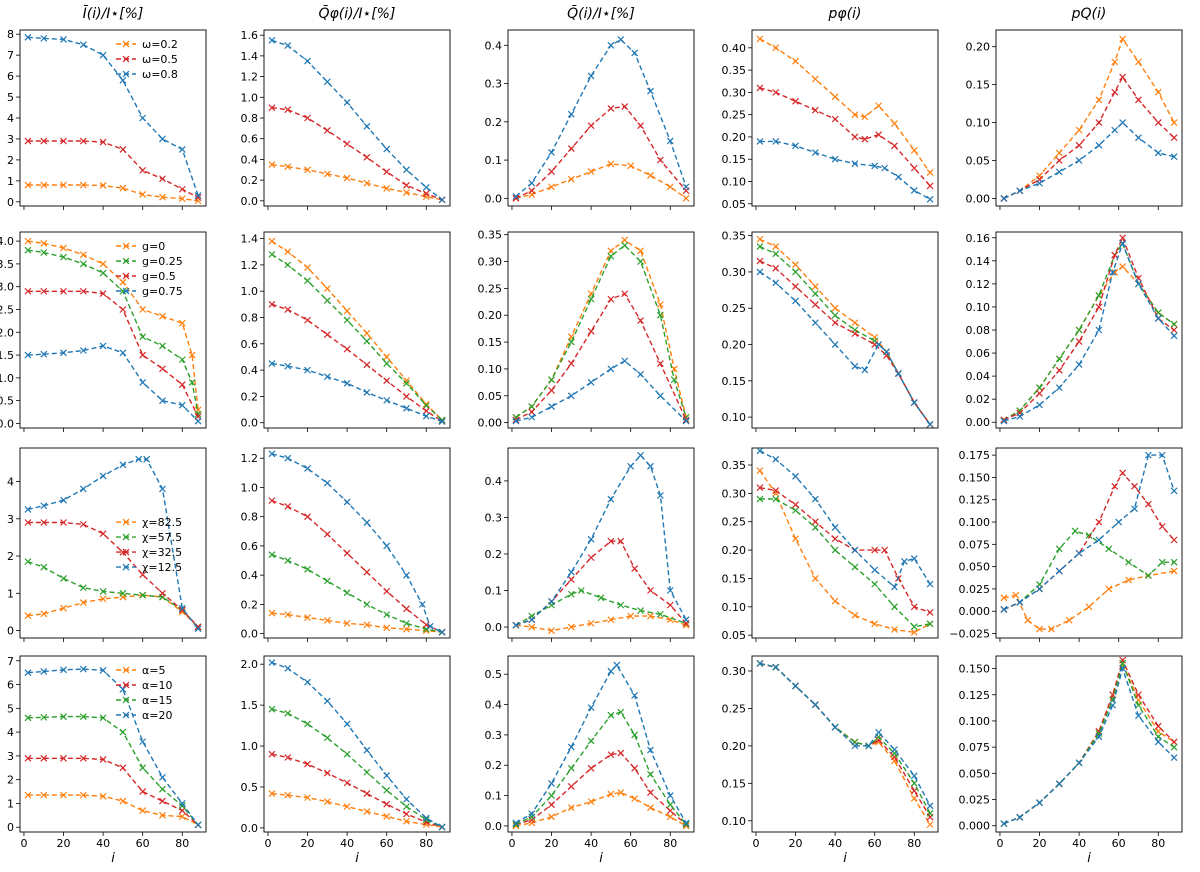 The image size is (1200, 872). What do you see at coordinates (10, 76) in the screenshot?
I see `y-tick-label: 6` at bounding box center [10, 76].